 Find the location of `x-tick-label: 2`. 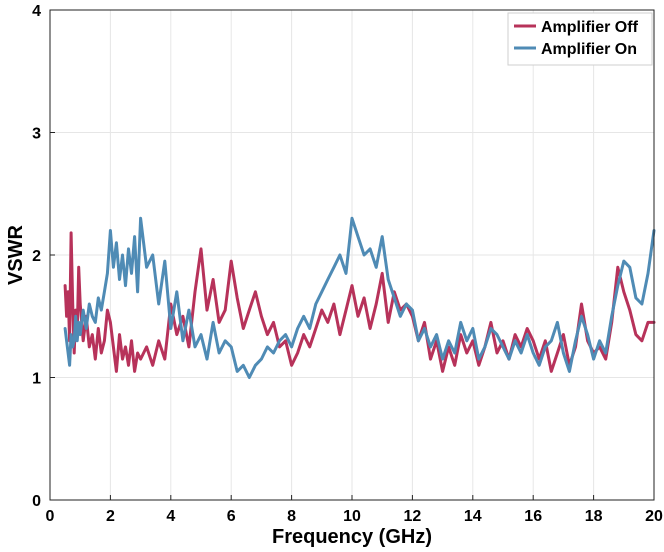

x-tick-label: 2 is located at coordinates (110, 516).